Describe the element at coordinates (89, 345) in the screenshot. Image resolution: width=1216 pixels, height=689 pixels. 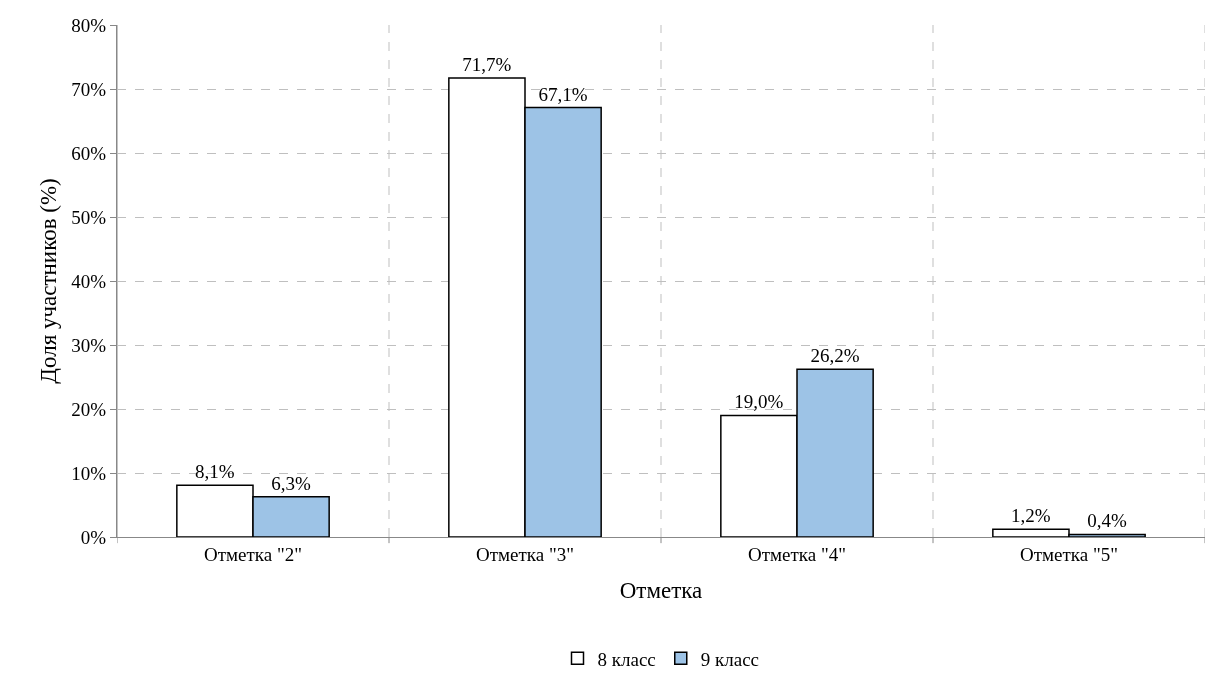
I see `y-tick-label: 30%` at that location.